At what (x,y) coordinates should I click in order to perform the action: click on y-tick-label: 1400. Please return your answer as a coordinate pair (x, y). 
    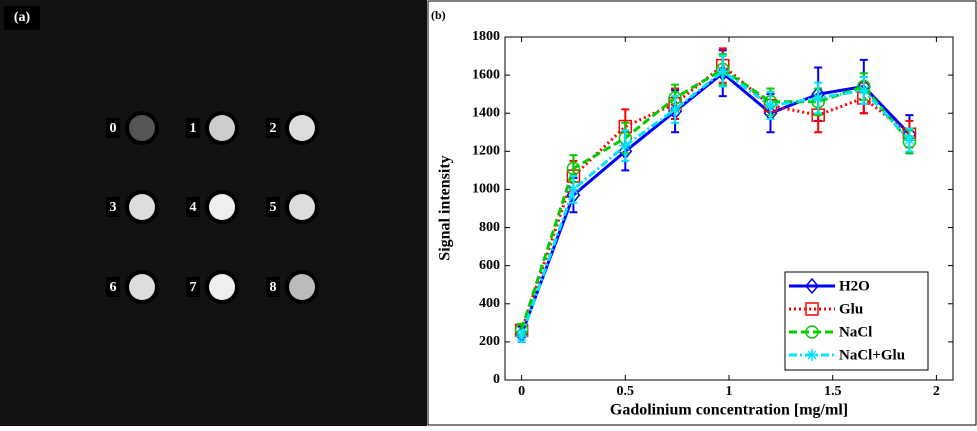
    Looking at the image, I should click on (486, 112).